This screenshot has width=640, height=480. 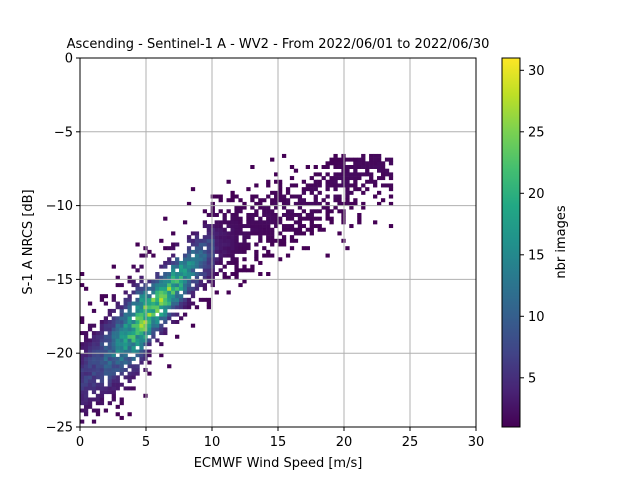 I want to click on colorbar-tick-label: 30, so click(x=536, y=71).